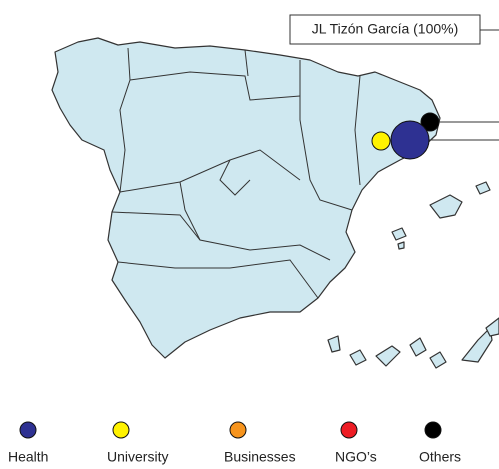 This screenshot has height=469, width=499. What do you see at coordinates (413, 275) in the screenshot?
I see `islands` at bounding box center [413, 275].